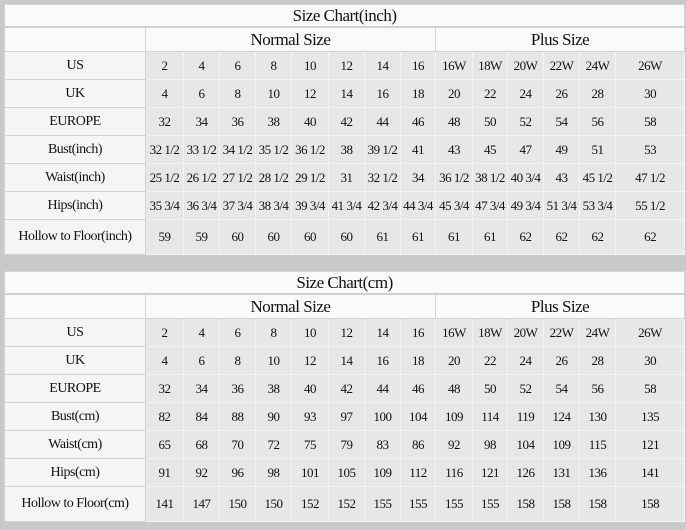  I want to click on table-cell: 36, so click(237, 388).